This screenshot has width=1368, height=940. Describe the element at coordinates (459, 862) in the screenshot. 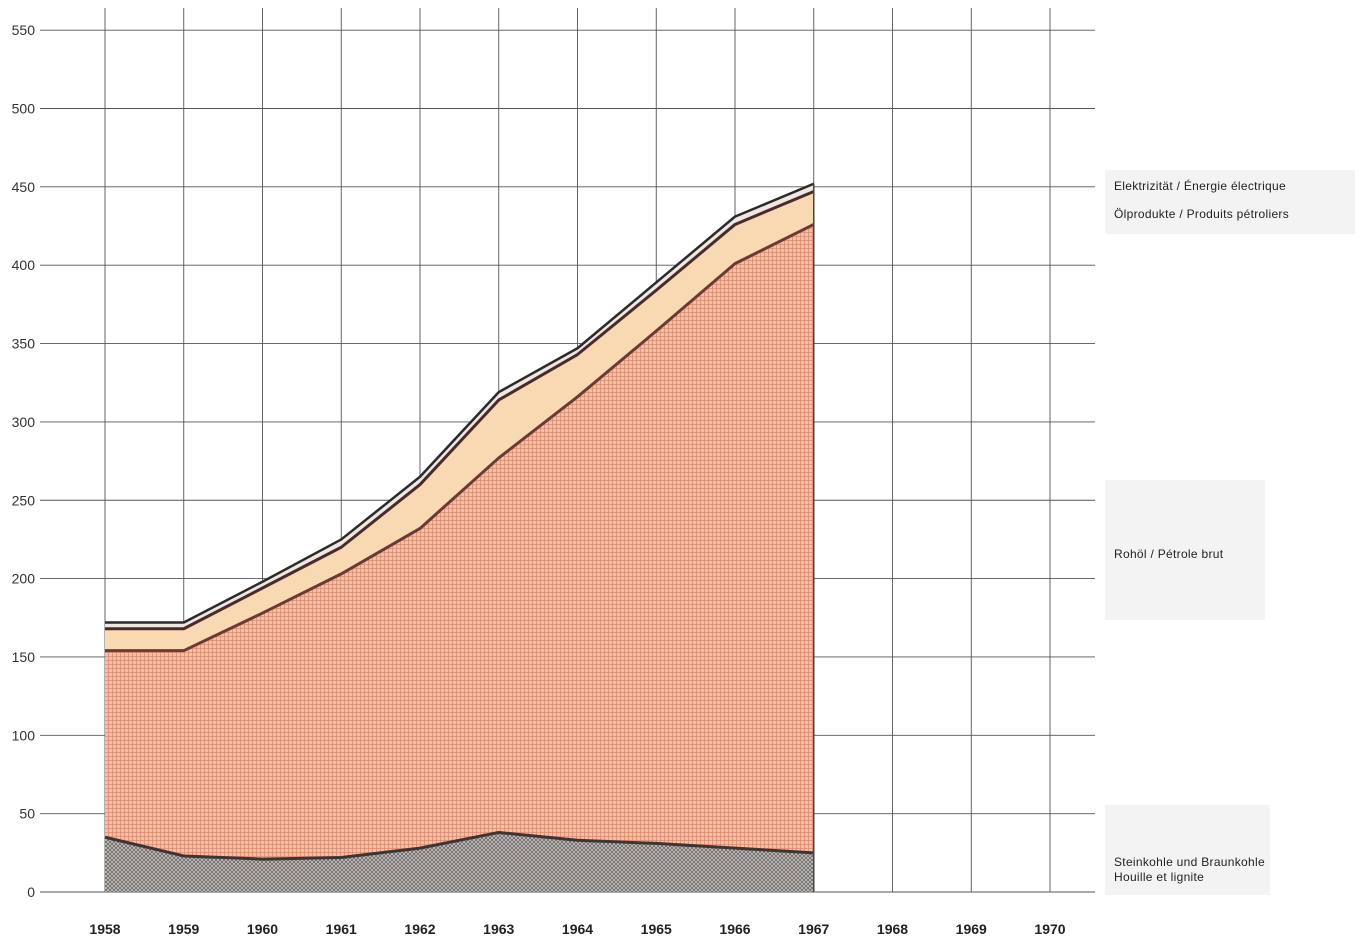

I see `area-coal` at that location.